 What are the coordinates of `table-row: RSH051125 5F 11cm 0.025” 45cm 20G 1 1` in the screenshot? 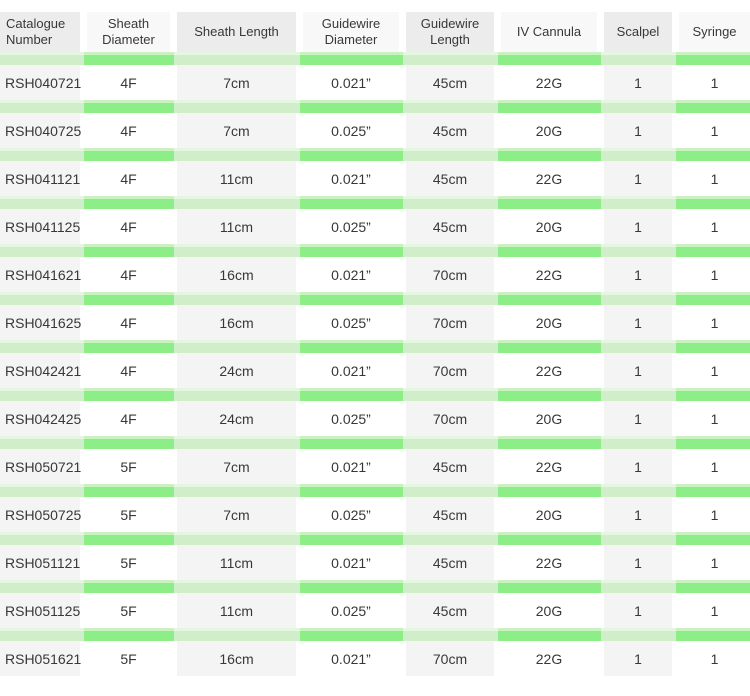 It's located at (375, 610).